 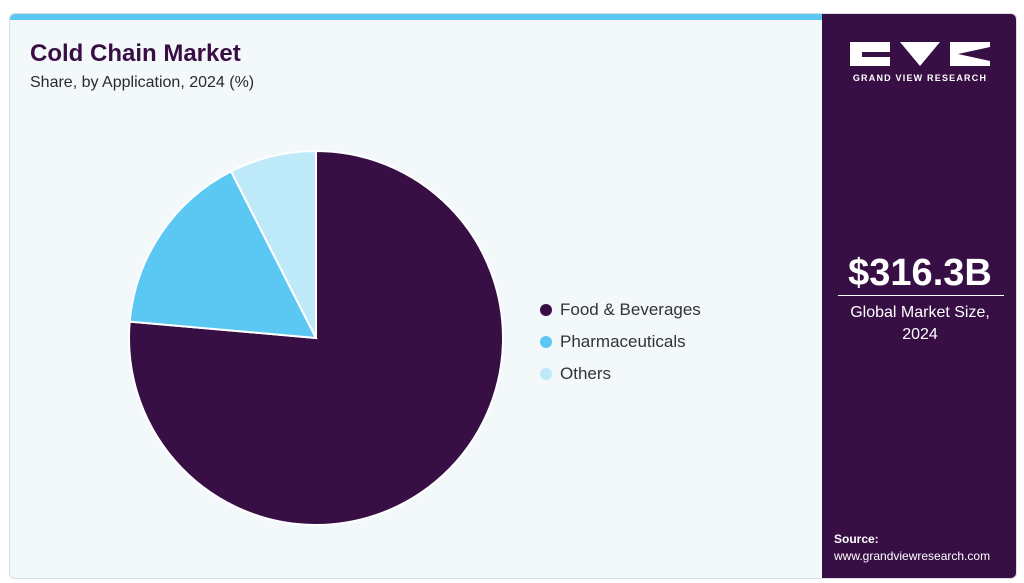 What do you see at coordinates (620, 374) in the screenshot?
I see `legend-item: Others` at bounding box center [620, 374].